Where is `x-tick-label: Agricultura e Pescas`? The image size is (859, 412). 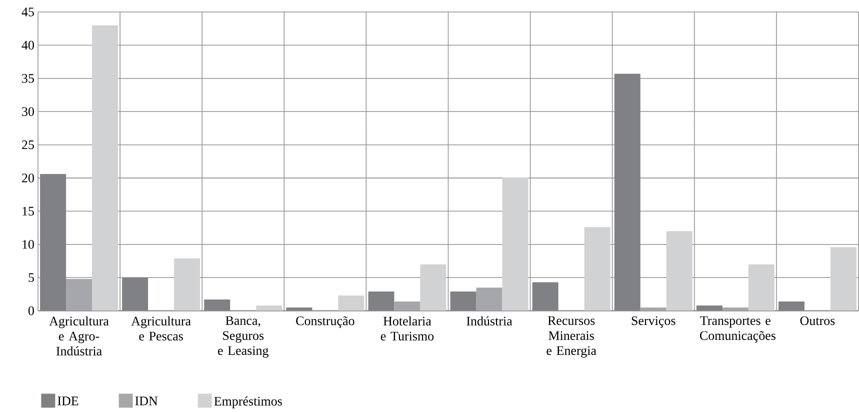
x-tick-label: Agricultura e Pescas is located at coordinates (161, 328).